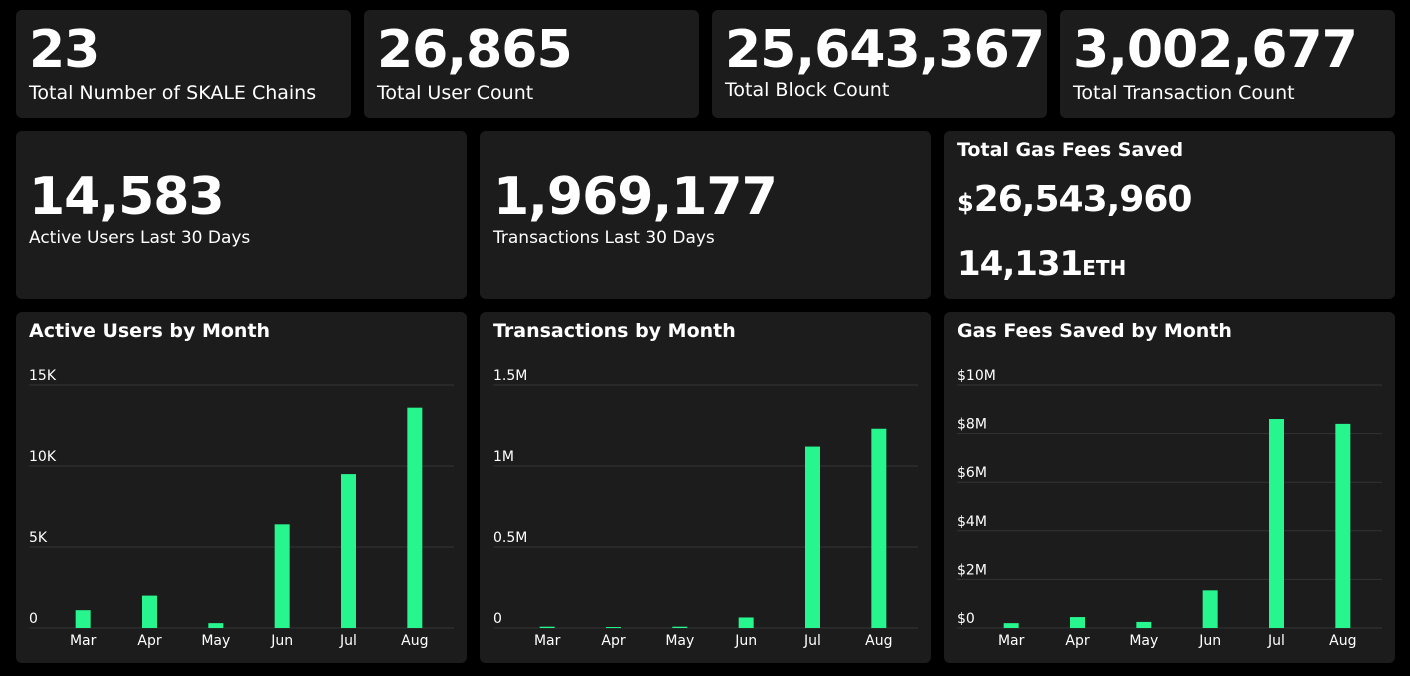 This screenshot has width=1410, height=676. I want to click on stat-value-chains: 23, so click(64, 50).